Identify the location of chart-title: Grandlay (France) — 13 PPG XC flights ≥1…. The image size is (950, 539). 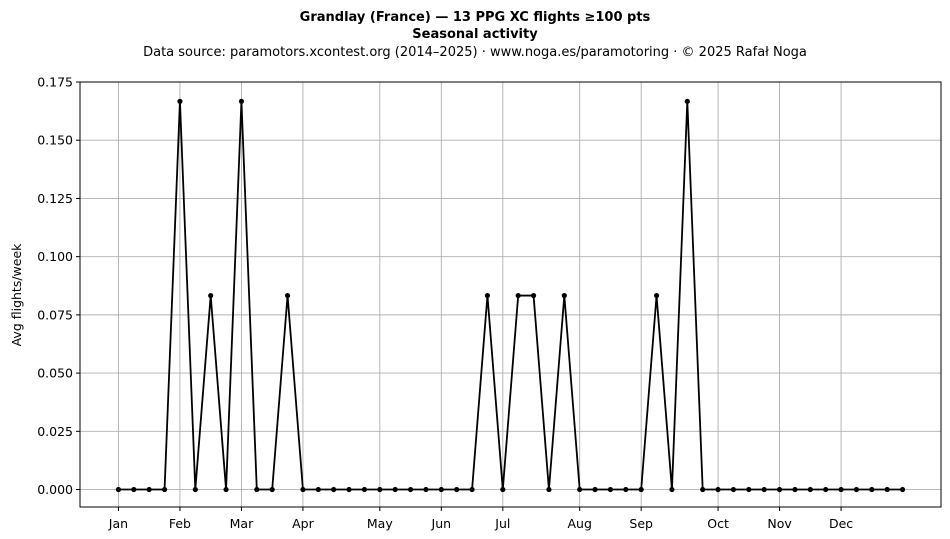
(475, 17).